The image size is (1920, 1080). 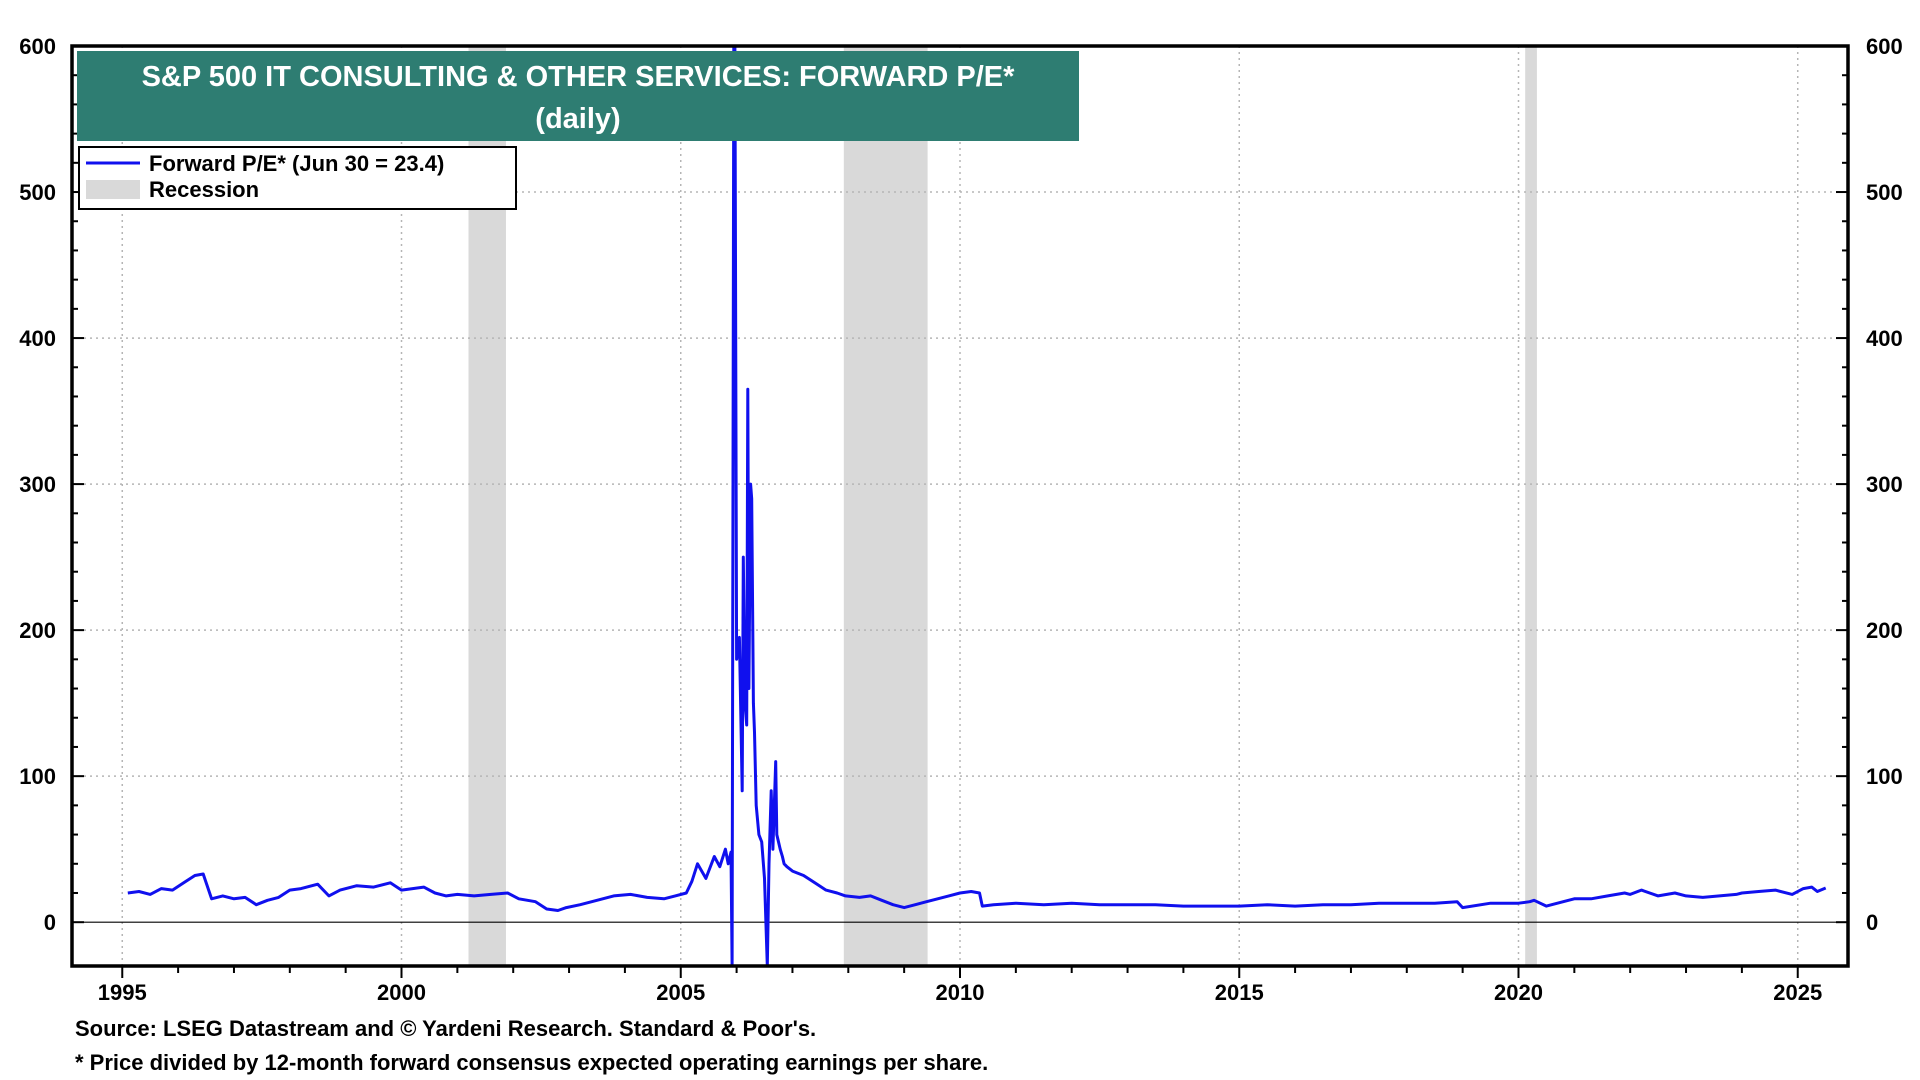 I want to click on title-background, so click(x=578, y=96).